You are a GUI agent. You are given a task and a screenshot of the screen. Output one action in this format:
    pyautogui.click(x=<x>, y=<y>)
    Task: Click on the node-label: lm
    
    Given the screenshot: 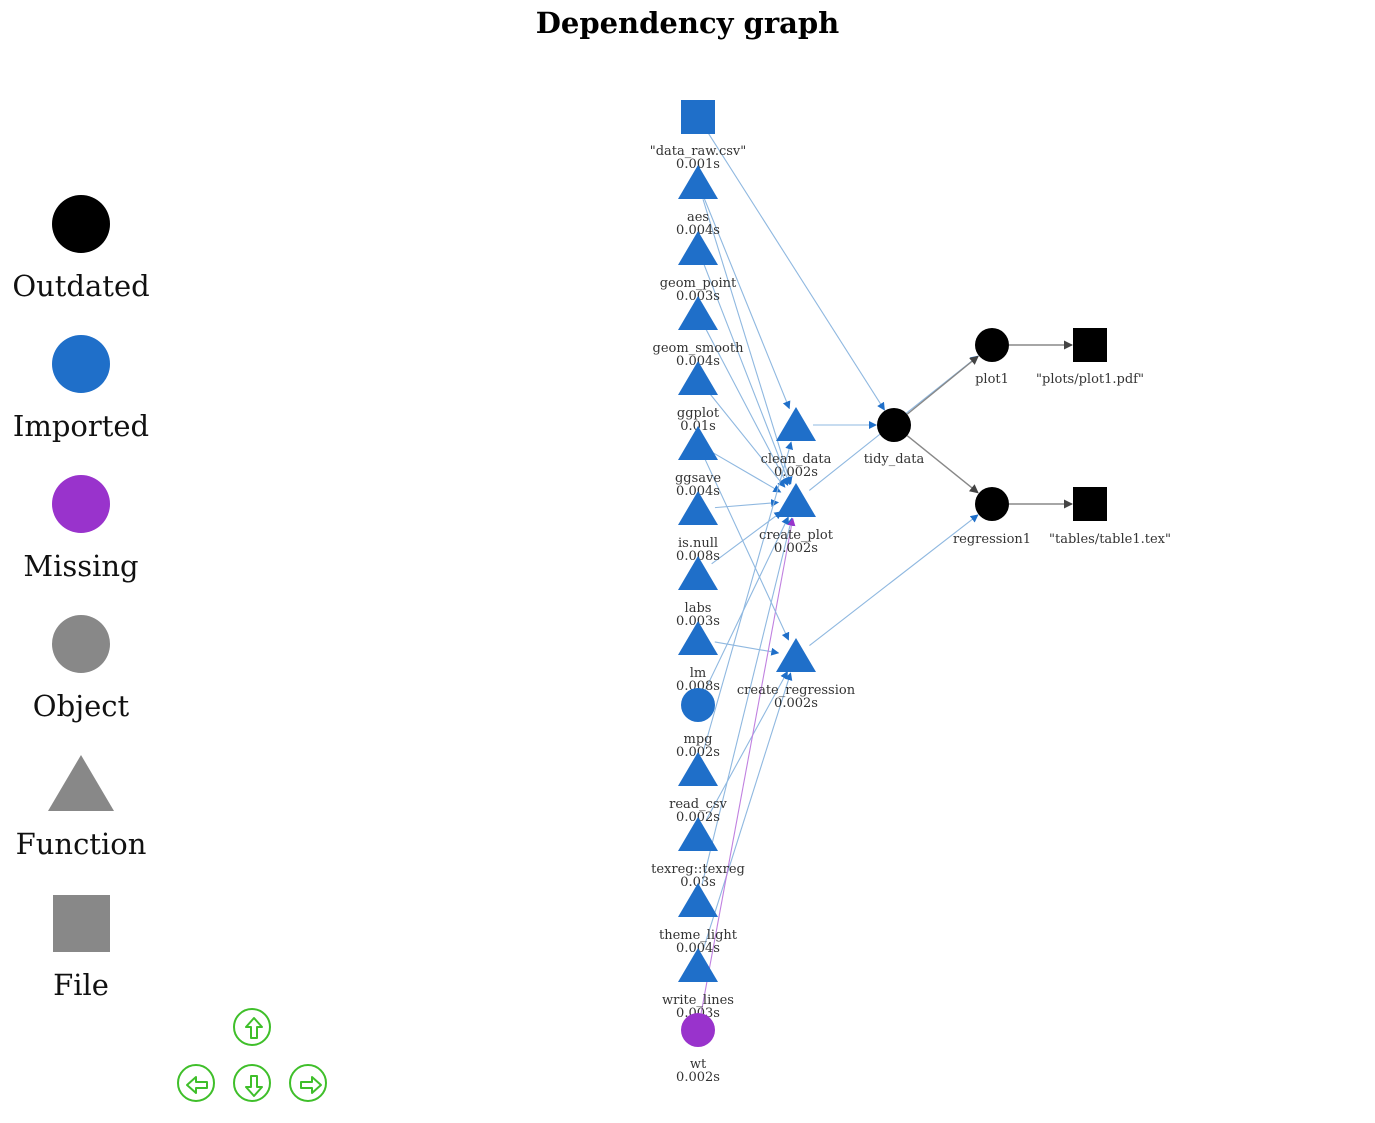 What is the action you would take?
    pyautogui.click(x=698, y=673)
    